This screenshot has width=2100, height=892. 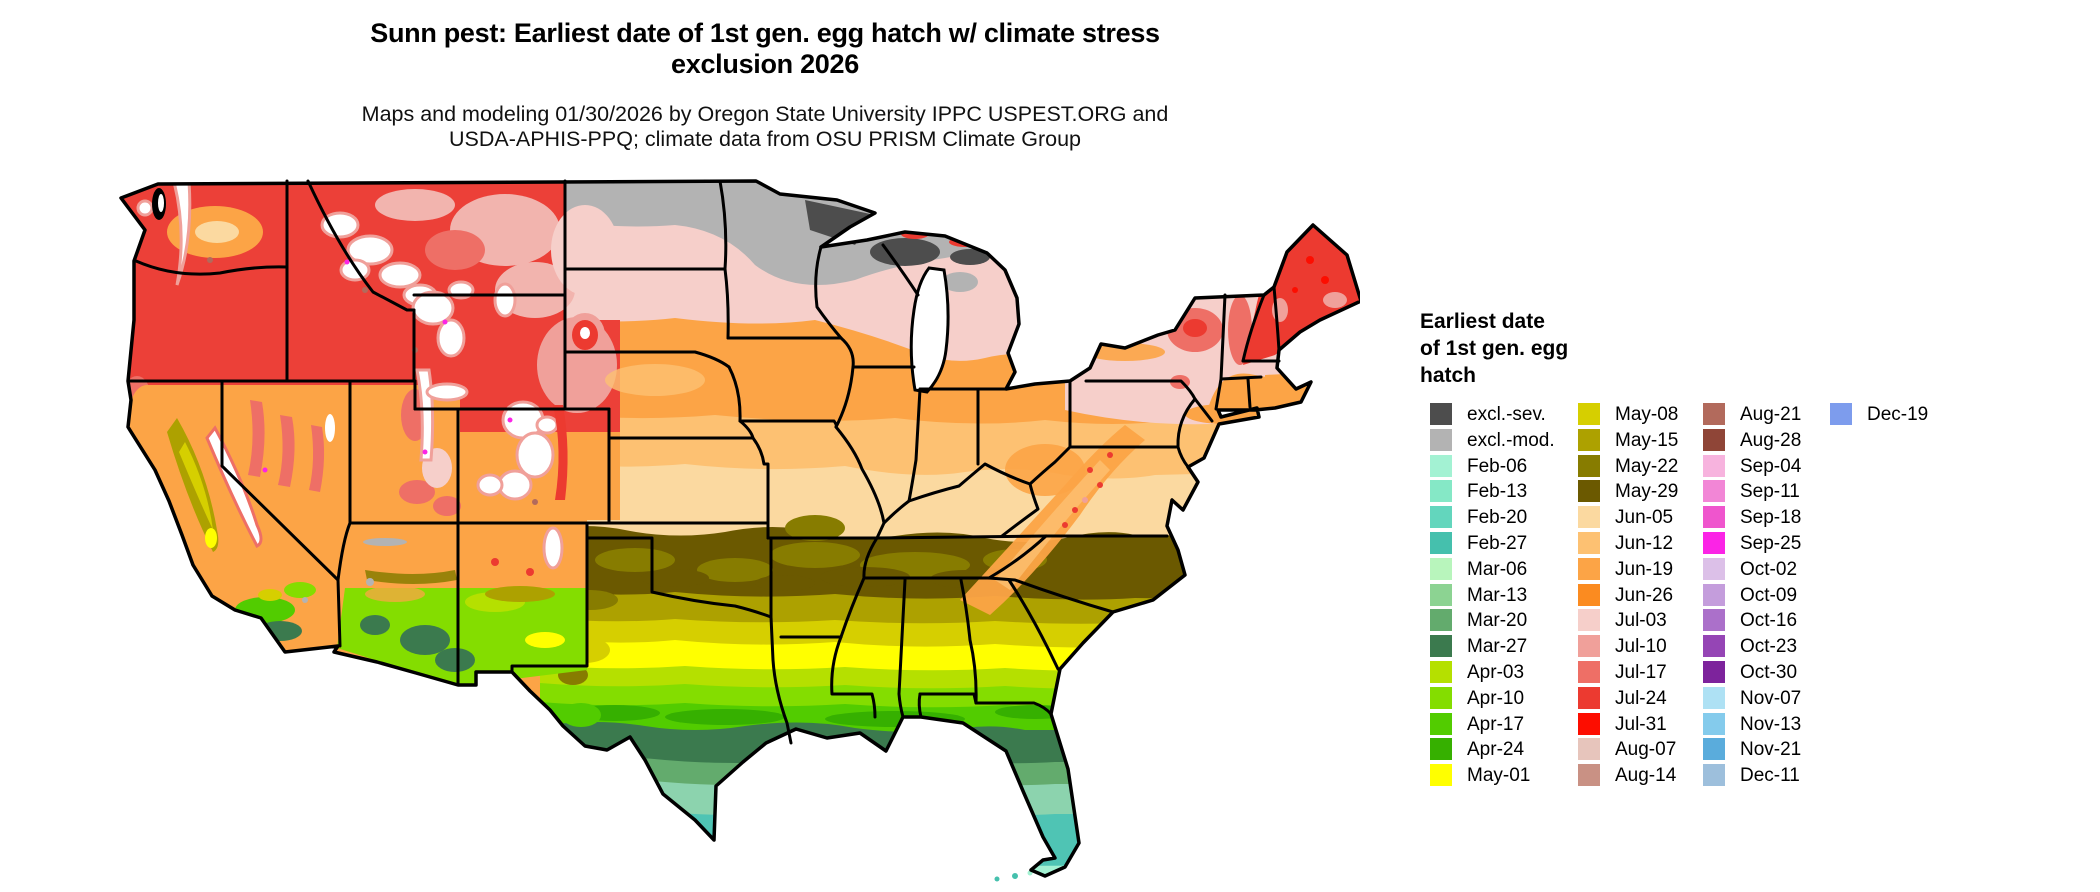 What do you see at coordinates (1302, 293) in the screenshot?
I see `maine-red-zone` at bounding box center [1302, 293].